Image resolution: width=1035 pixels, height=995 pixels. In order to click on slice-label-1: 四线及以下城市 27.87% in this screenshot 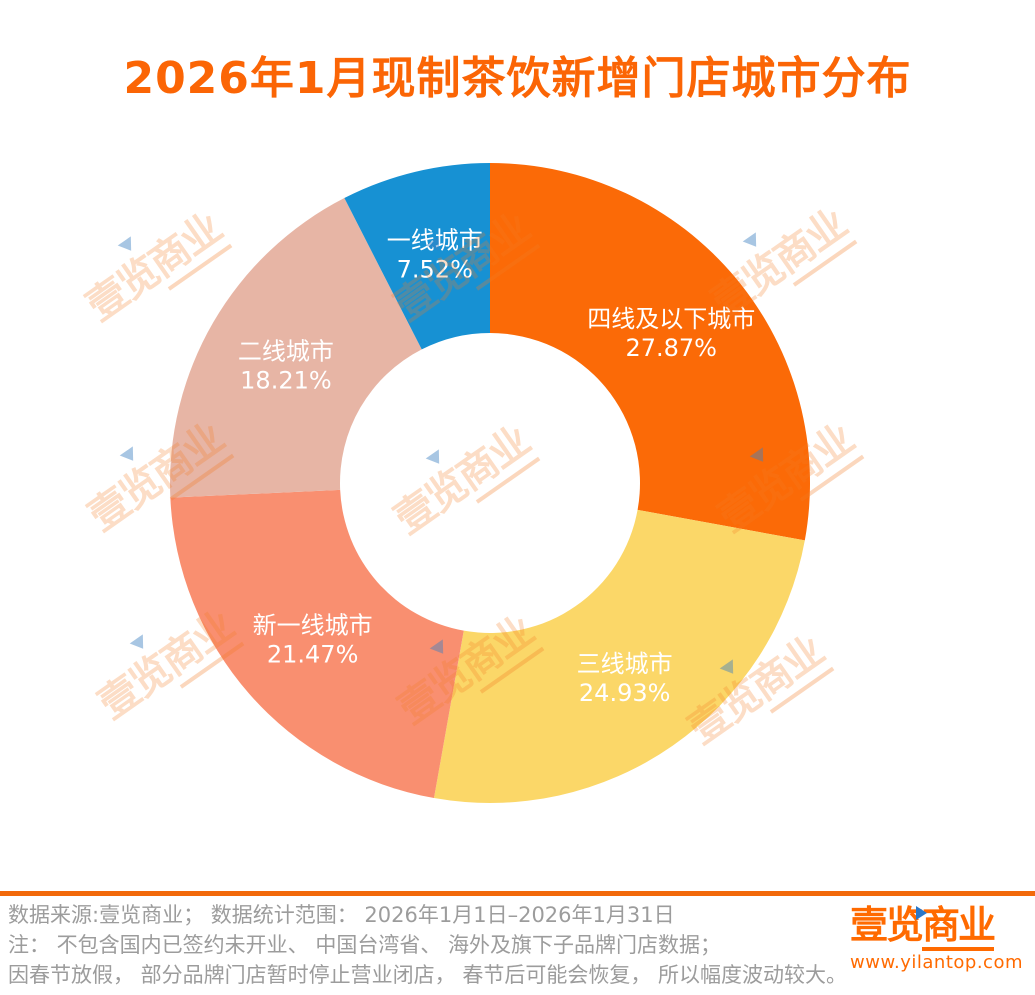, I will do `click(671, 333)`.